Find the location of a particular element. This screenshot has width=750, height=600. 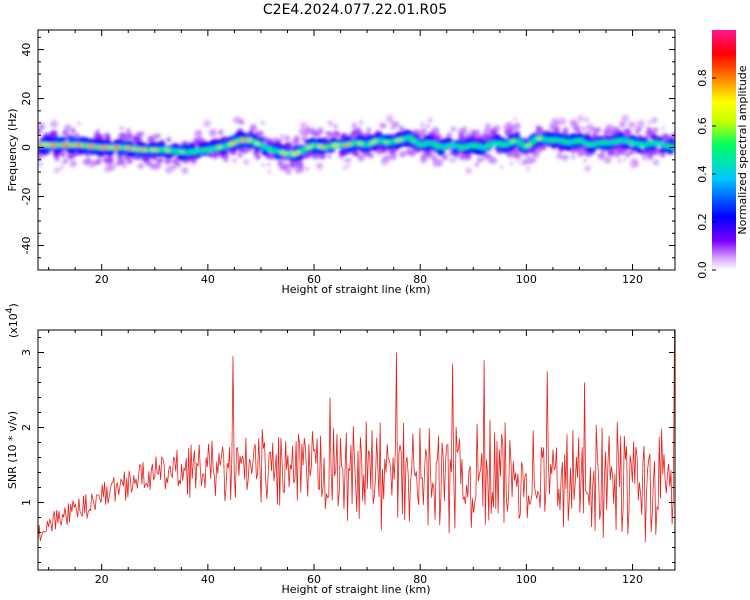

y-tick-label: 20 is located at coordinates (26, 99).